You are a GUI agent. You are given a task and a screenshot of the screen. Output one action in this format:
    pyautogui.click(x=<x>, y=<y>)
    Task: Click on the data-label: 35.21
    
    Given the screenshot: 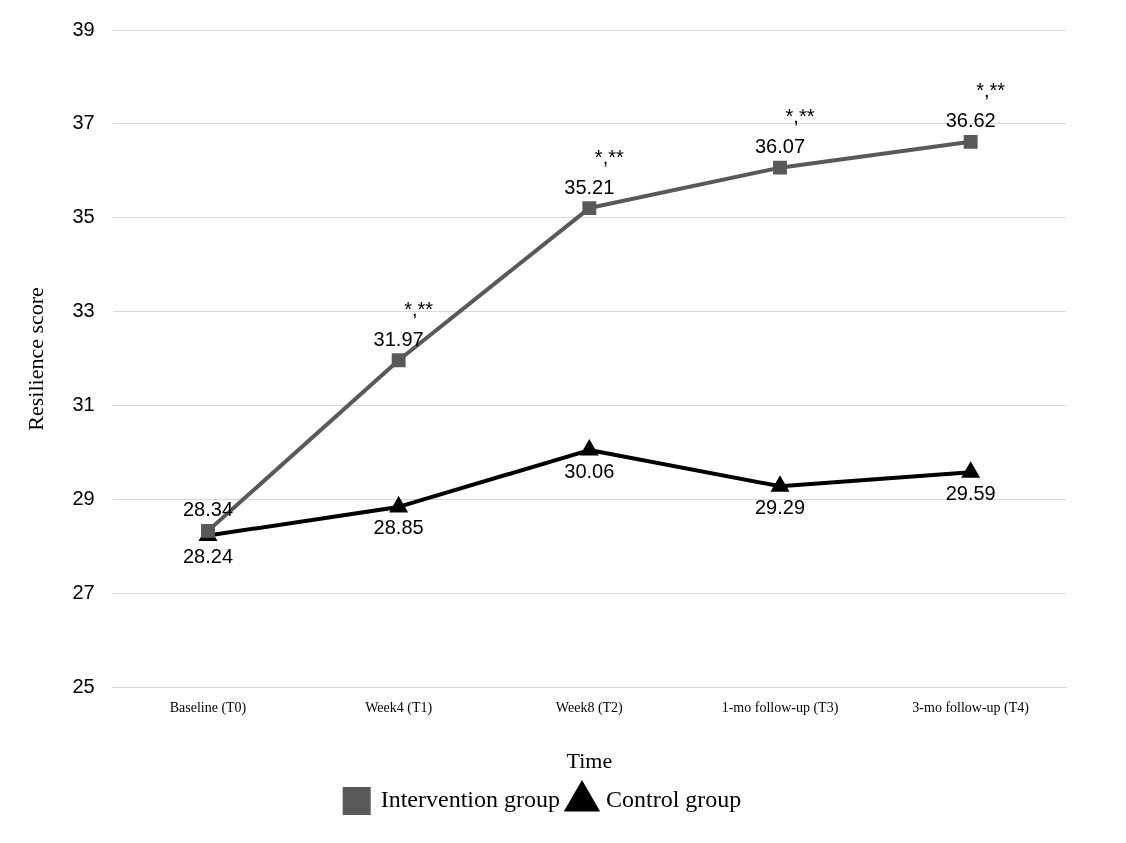 What is the action you would take?
    pyautogui.click(x=589, y=186)
    